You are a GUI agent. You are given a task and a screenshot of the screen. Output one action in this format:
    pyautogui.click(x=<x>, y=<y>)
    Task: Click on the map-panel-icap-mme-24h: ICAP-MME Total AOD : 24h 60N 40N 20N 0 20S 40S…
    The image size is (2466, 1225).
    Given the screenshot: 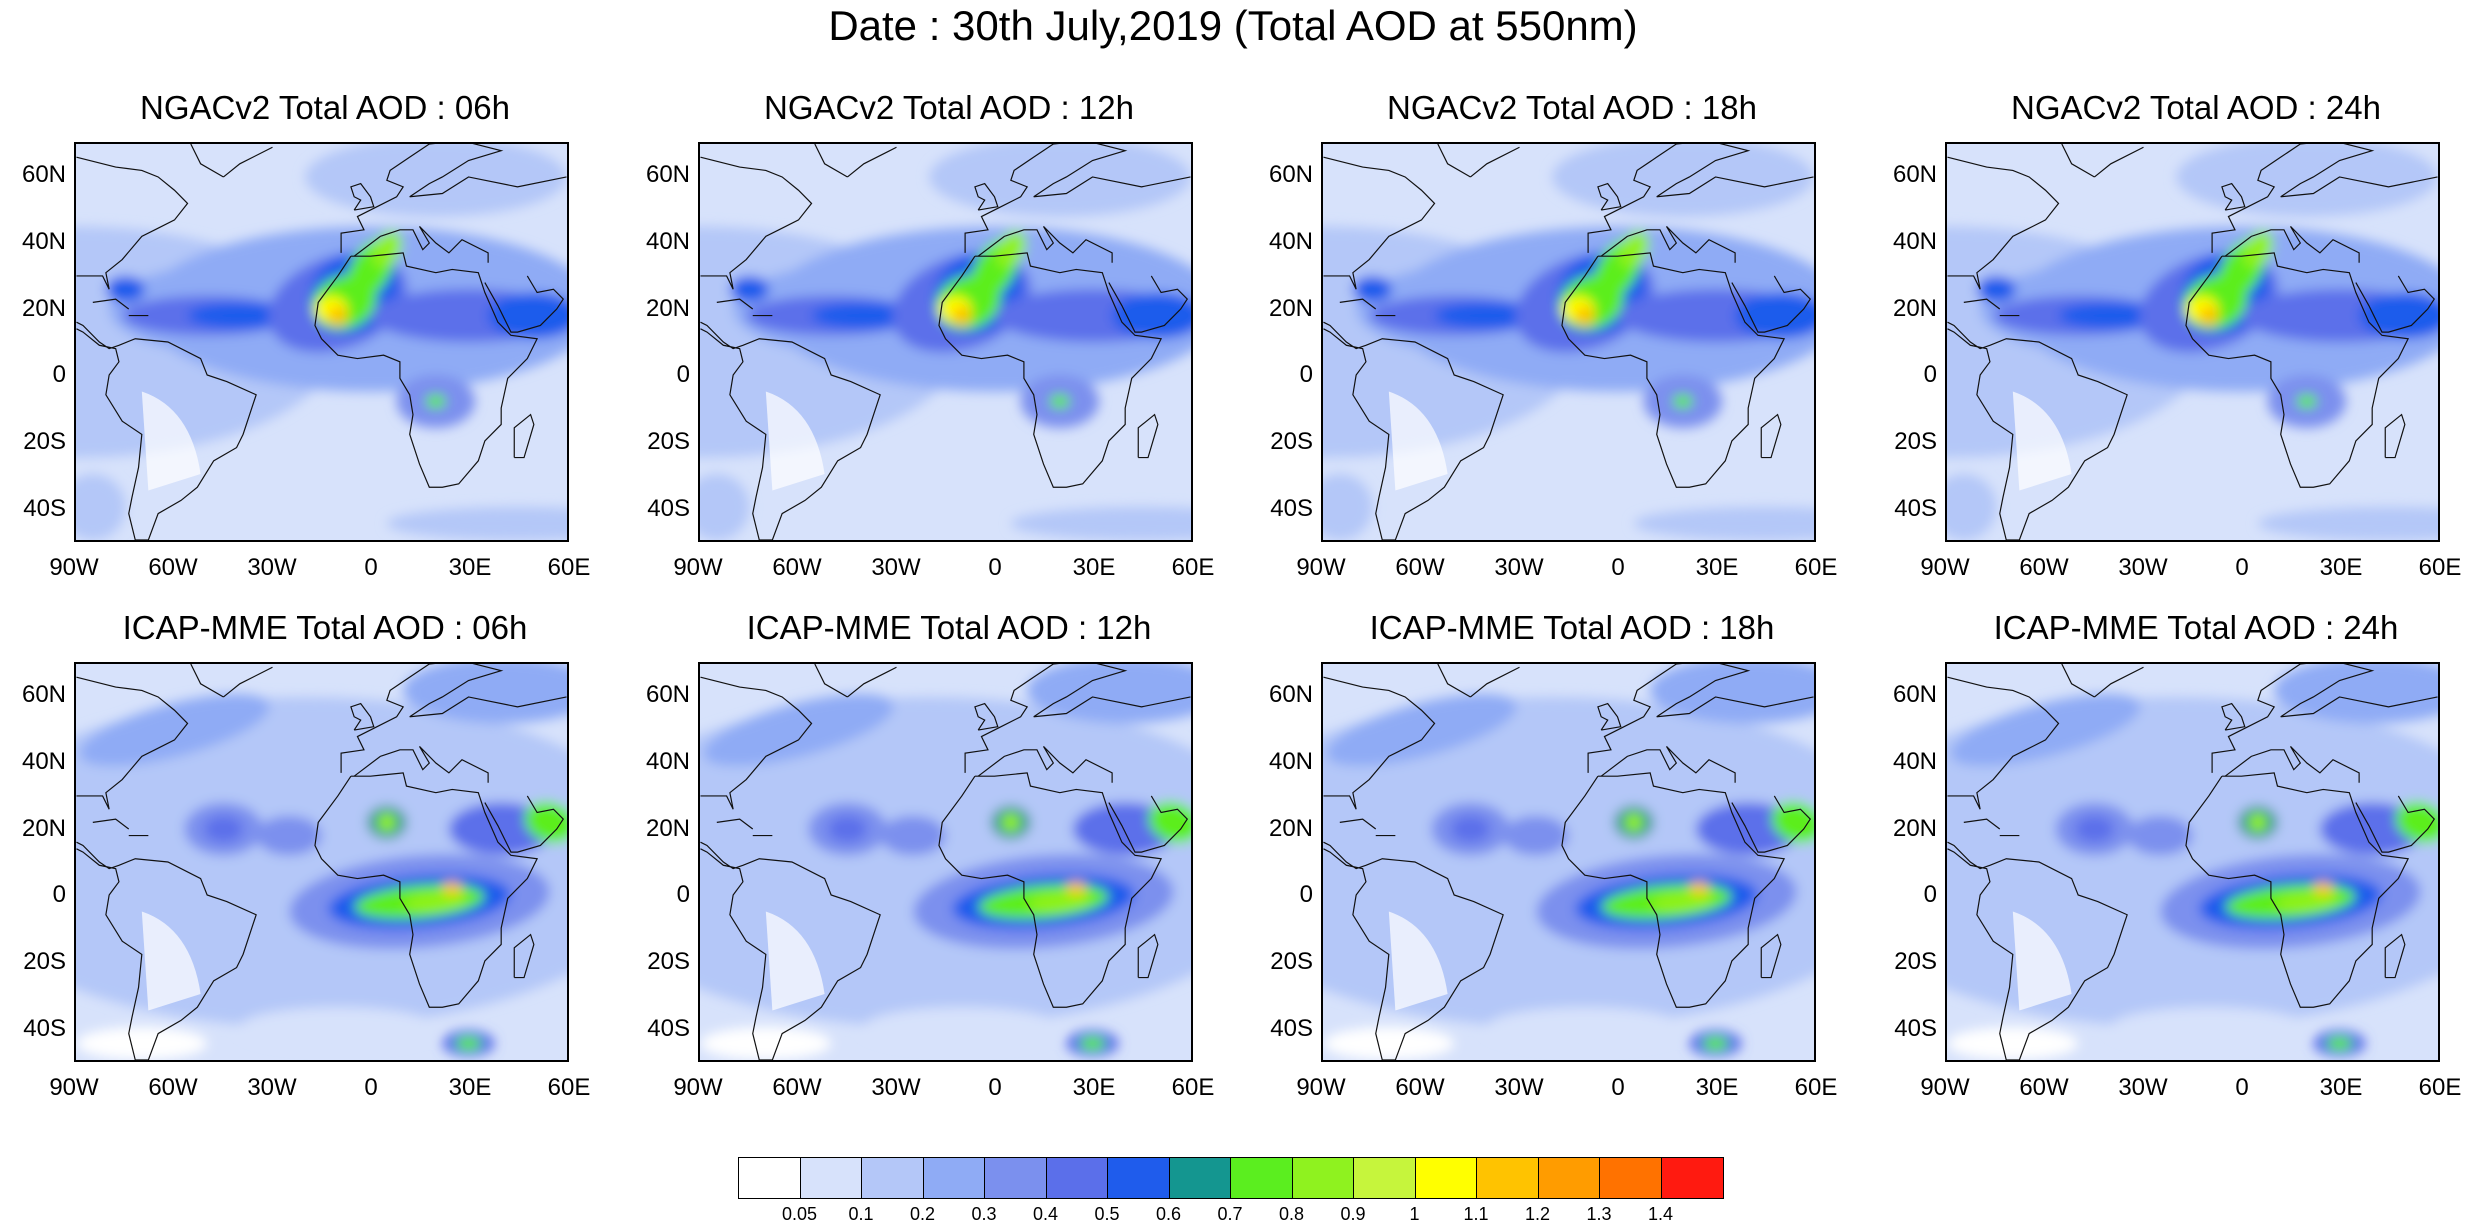 What is the action you would take?
    pyautogui.click(x=2168, y=810)
    